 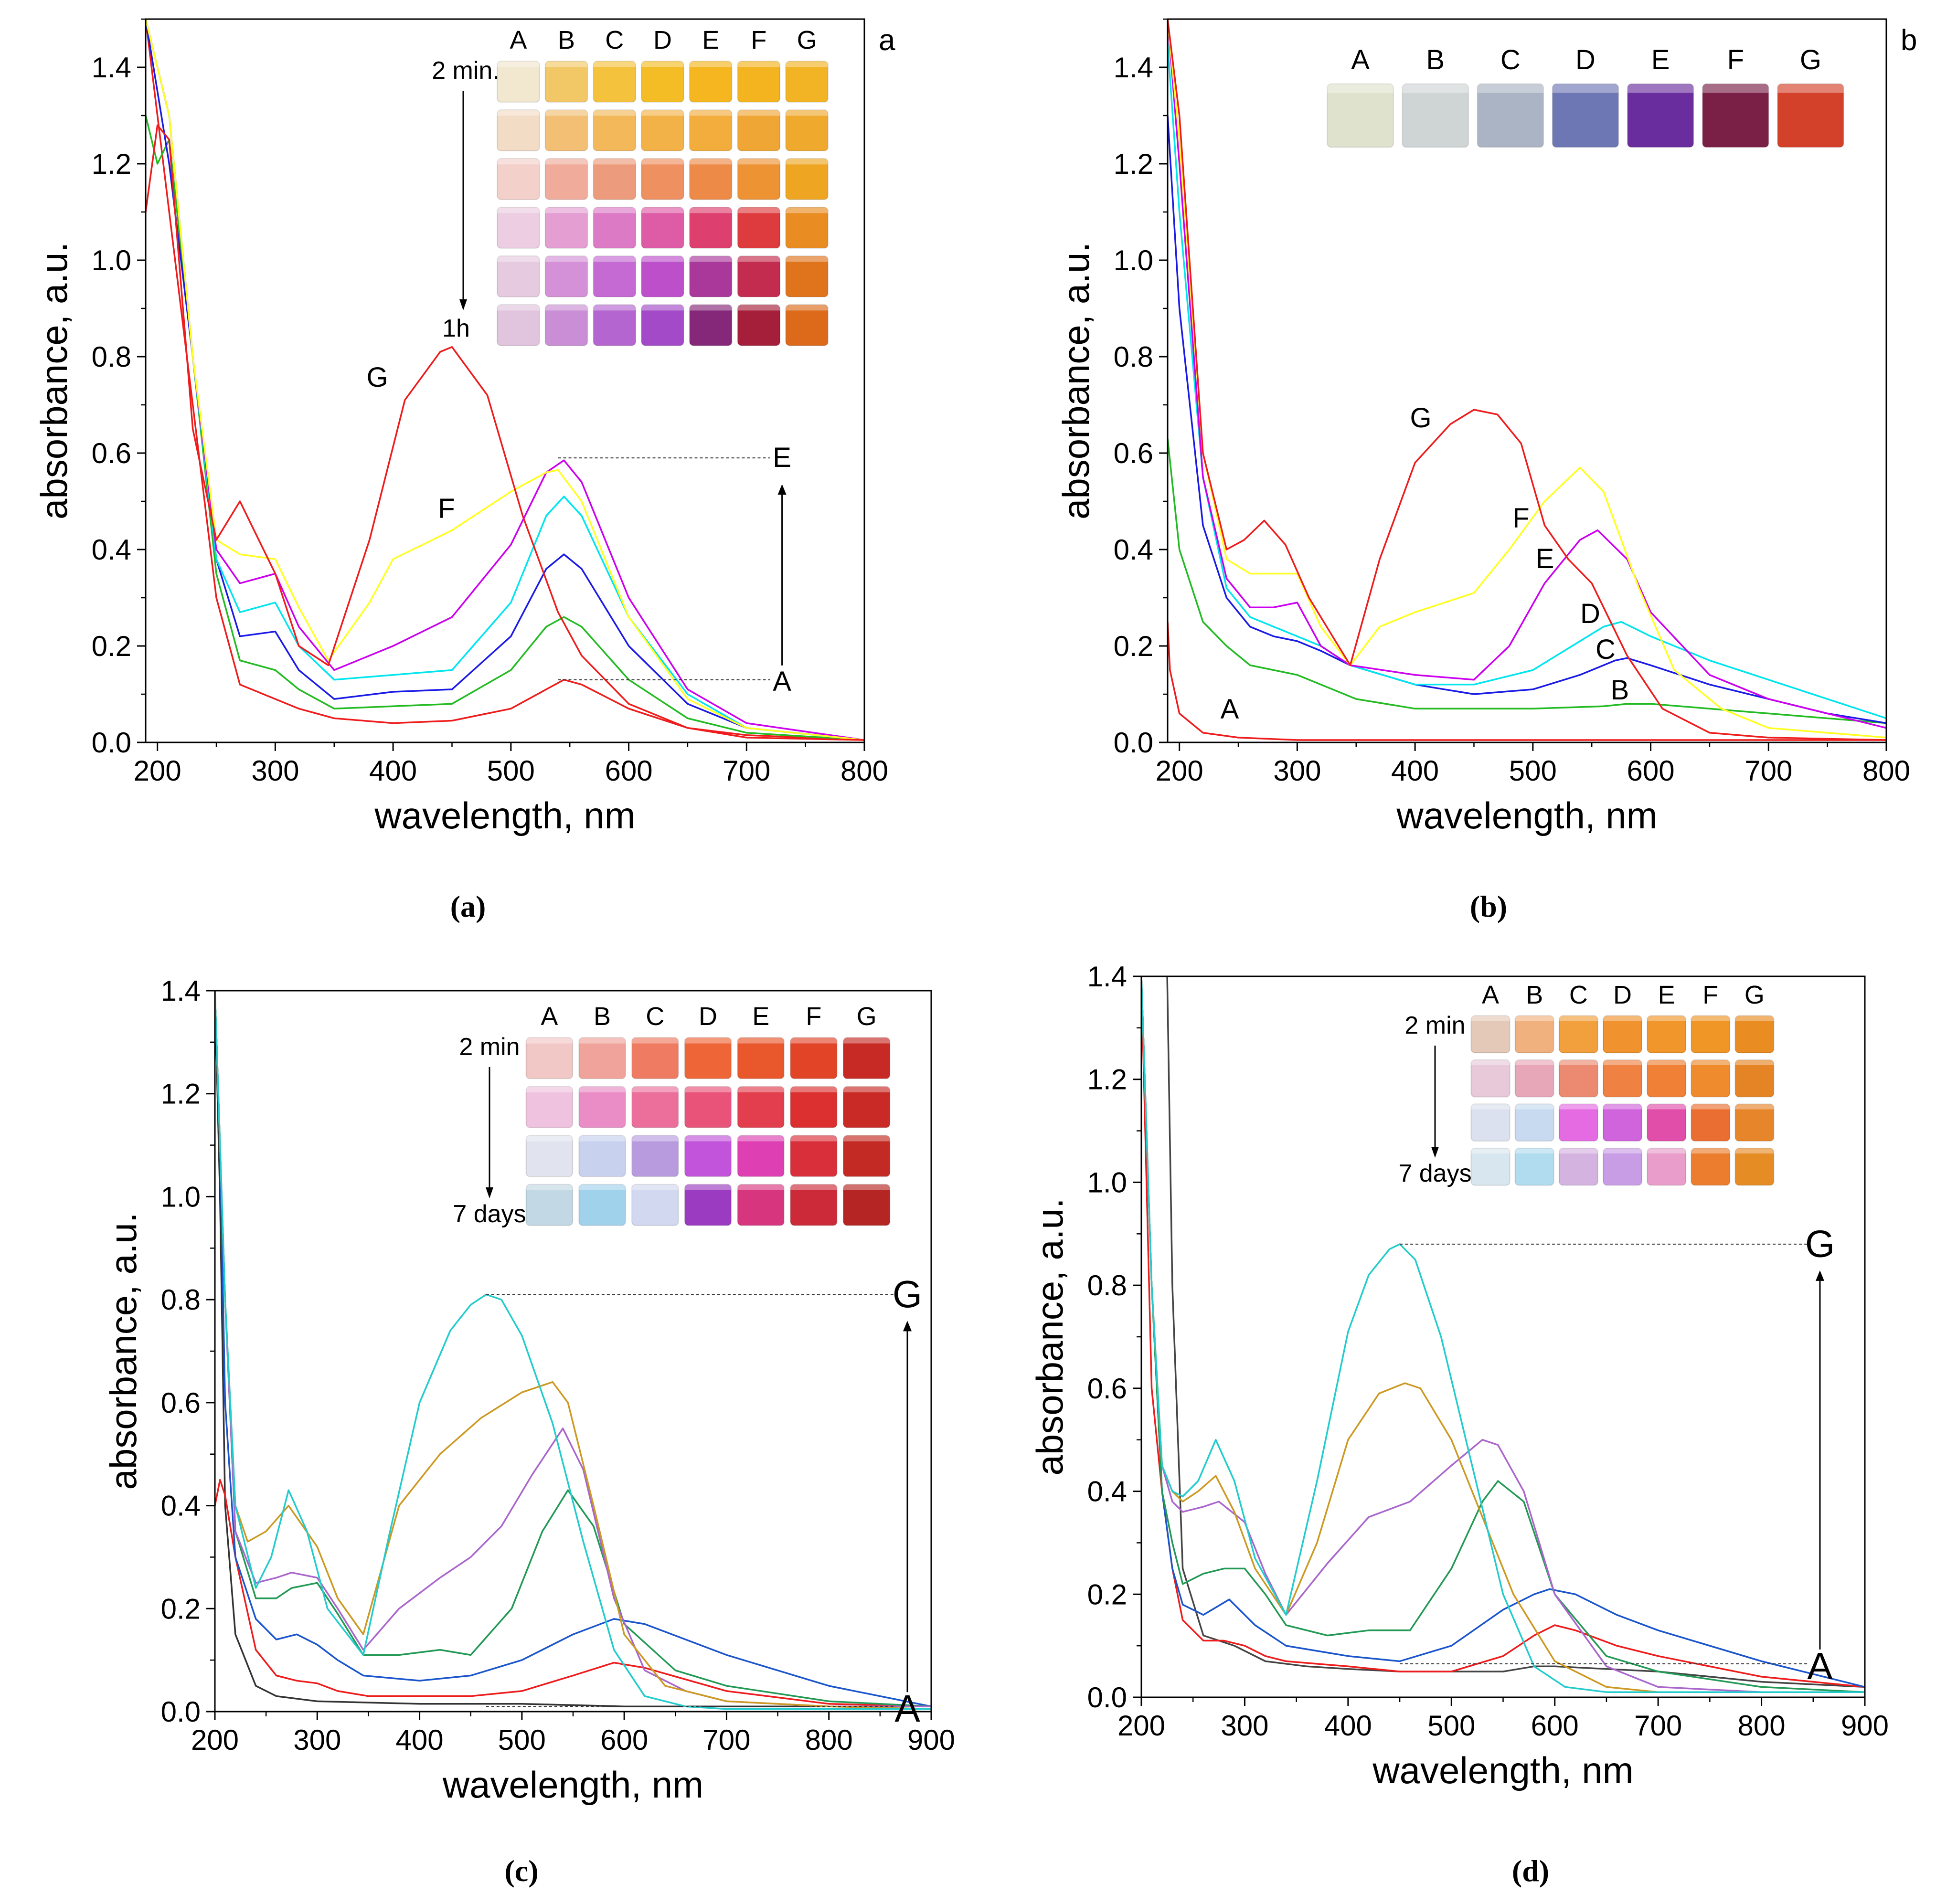 I want to click on x-tick-label: 600, so click(x=624, y=1740).